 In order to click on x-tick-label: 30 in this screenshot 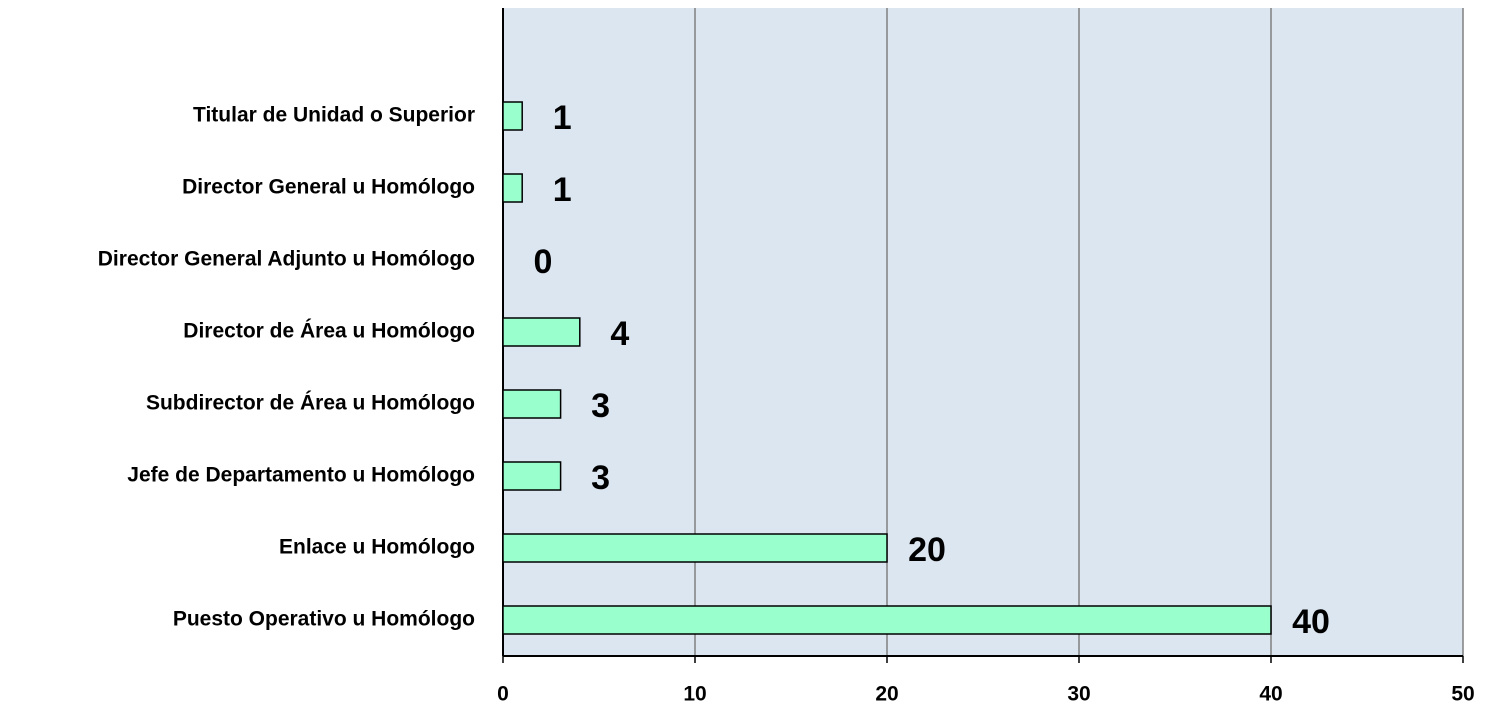, I will do `click(1078, 694)`.